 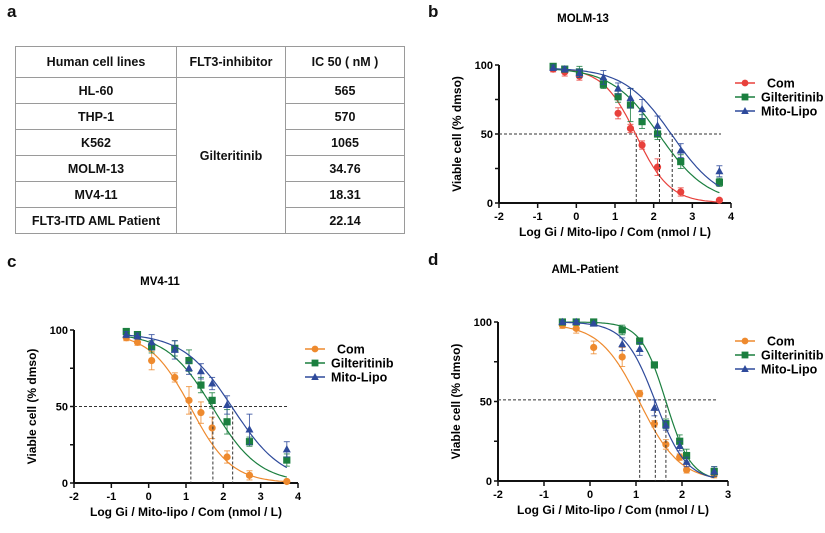 What do you see at coordinates (584, 270) in the screenshot?
I see `chart-title: AML-Patient` at bounding box center [584, 270].